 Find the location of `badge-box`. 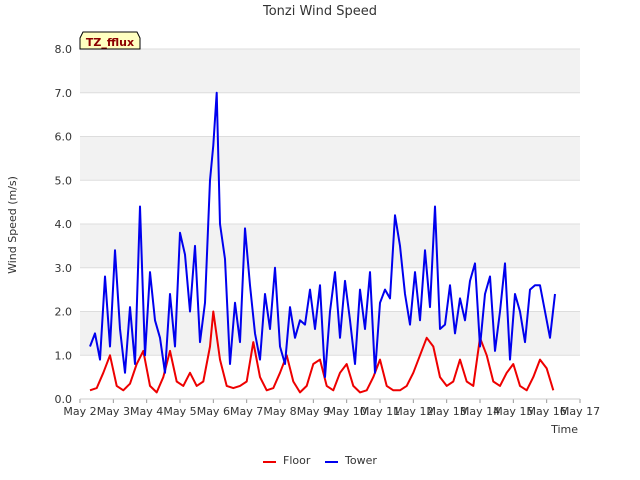

badge-box is located at coordinates (110, 40).